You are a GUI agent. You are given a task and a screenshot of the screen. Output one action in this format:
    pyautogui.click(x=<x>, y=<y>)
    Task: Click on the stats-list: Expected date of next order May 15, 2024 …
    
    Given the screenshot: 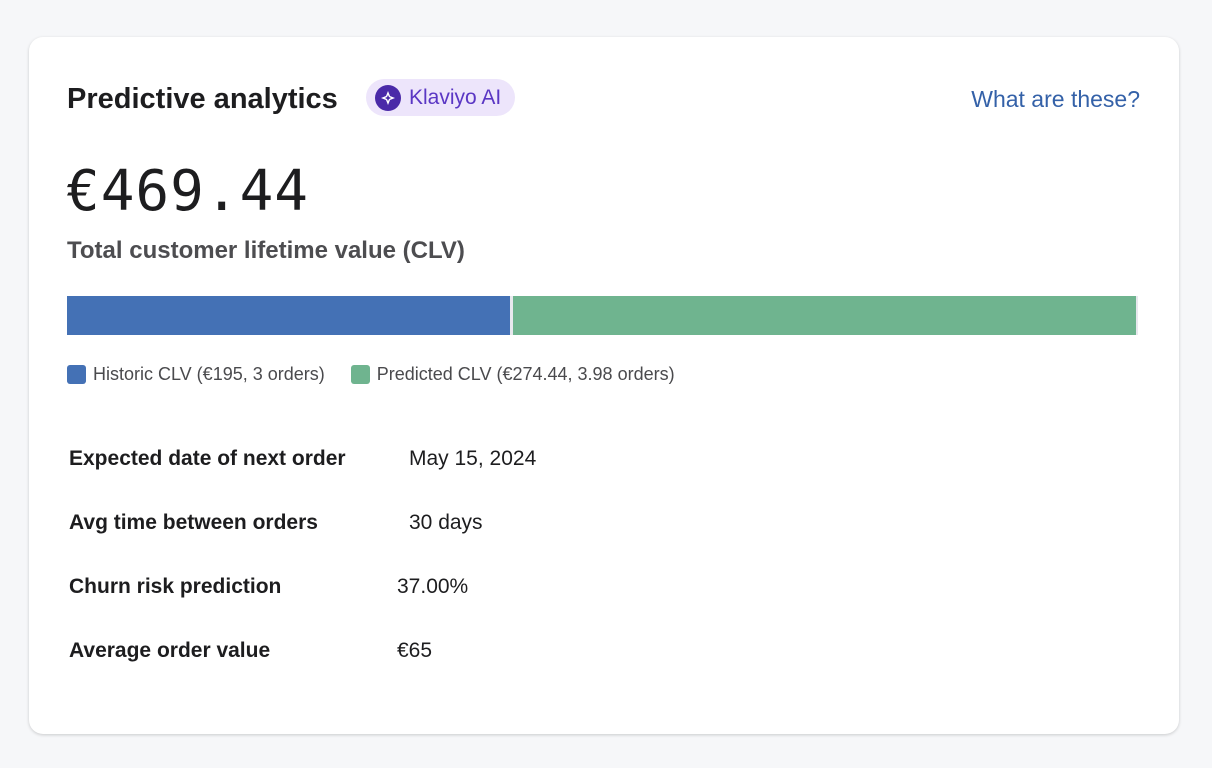 What is the action you would take?
    pyautogui.click(x=302, y=575)
    